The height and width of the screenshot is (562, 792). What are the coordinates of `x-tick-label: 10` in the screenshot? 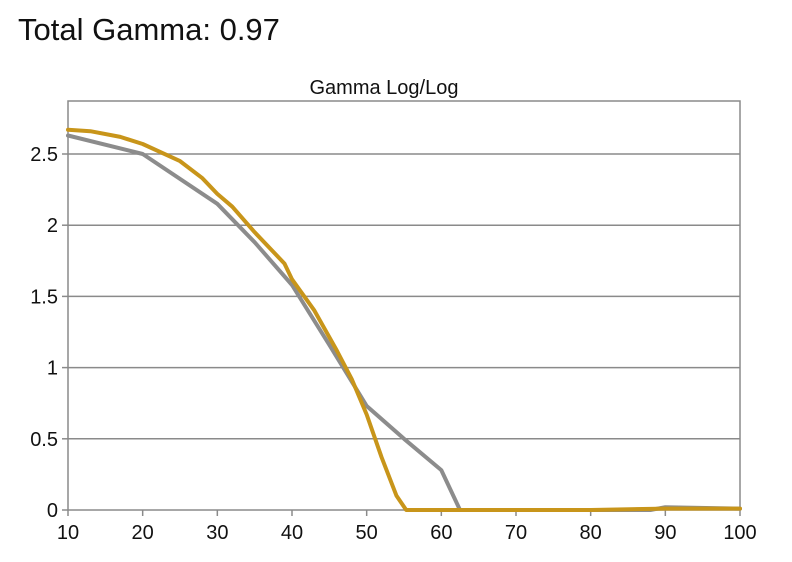 It's located at (68, 533).